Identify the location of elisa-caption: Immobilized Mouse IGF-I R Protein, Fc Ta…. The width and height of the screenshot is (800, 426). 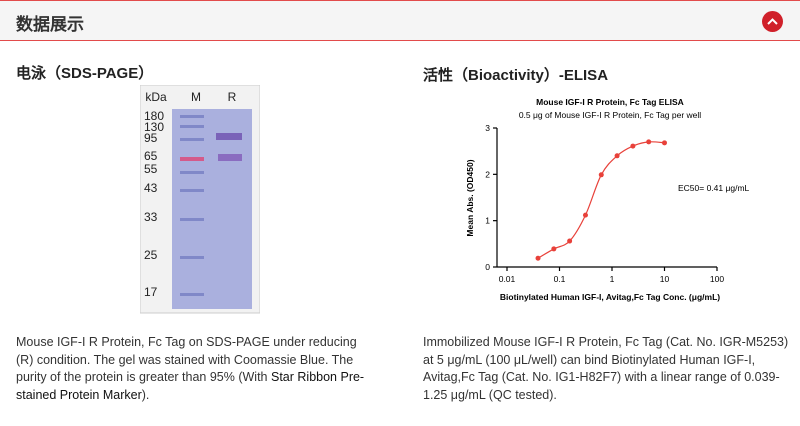
(606, 368).